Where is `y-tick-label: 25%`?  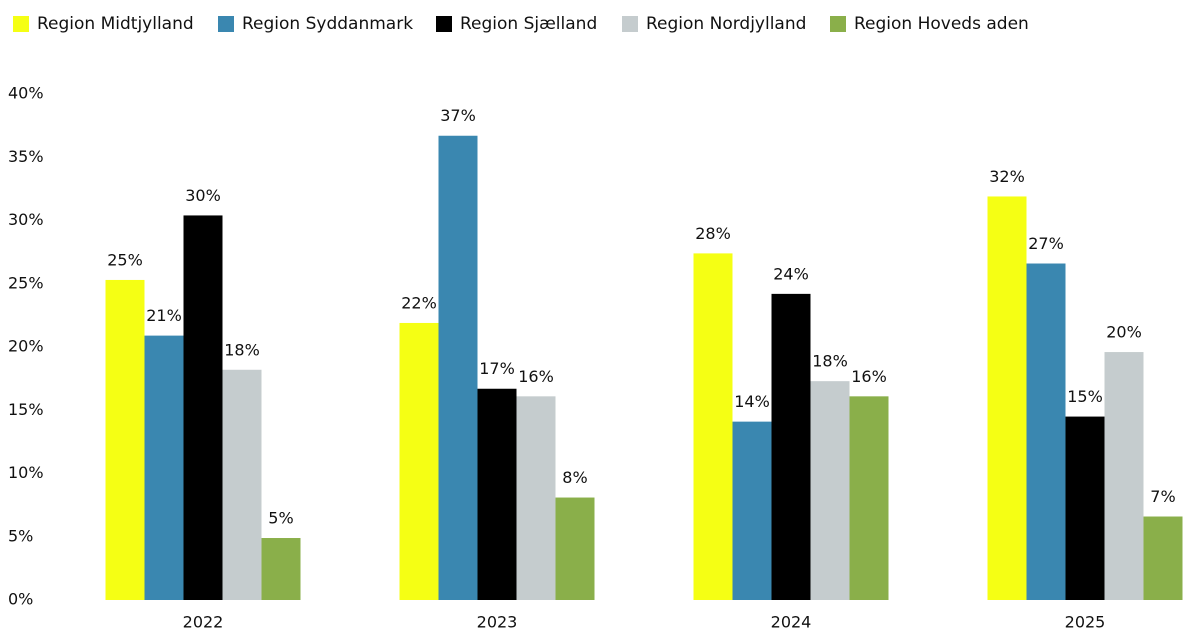
y-tick-label: 25% is located at coordinates (26, 282).